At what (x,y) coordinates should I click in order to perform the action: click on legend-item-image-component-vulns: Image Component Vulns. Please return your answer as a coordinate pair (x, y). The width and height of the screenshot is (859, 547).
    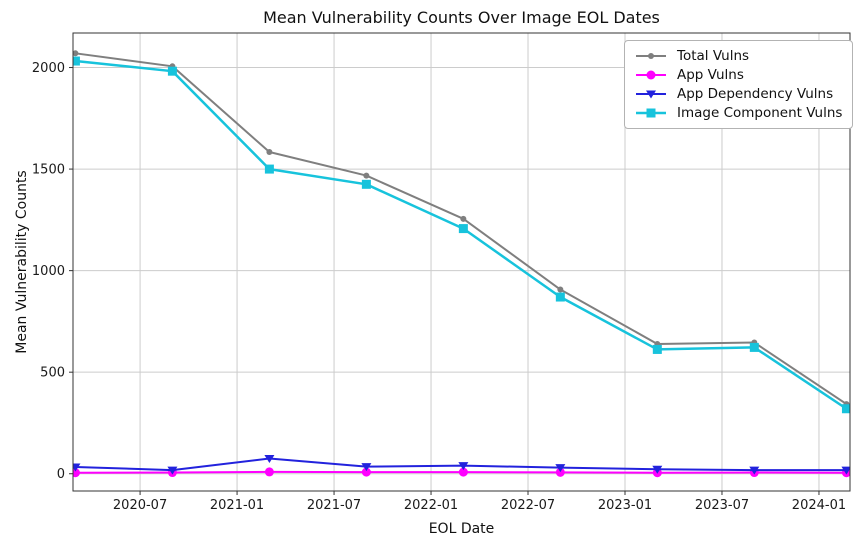
    Looking at the image, I should click on (738, 113).